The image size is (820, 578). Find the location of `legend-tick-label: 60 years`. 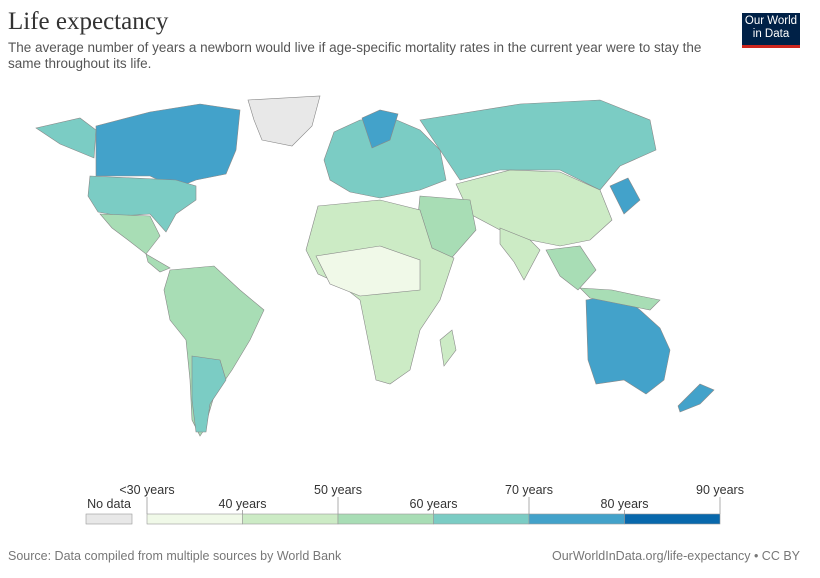

legend-tick-label: 60 years is located at coordinates (434, 504).